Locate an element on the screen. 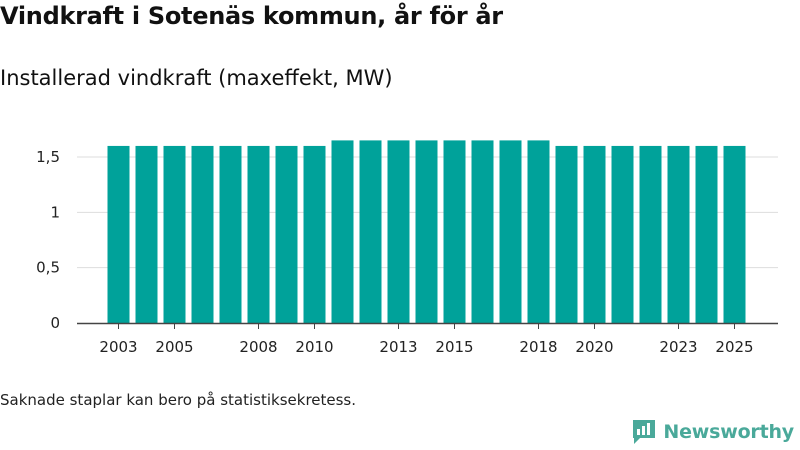  x-tick-label: 2008 is located at coordinates (258, 347).